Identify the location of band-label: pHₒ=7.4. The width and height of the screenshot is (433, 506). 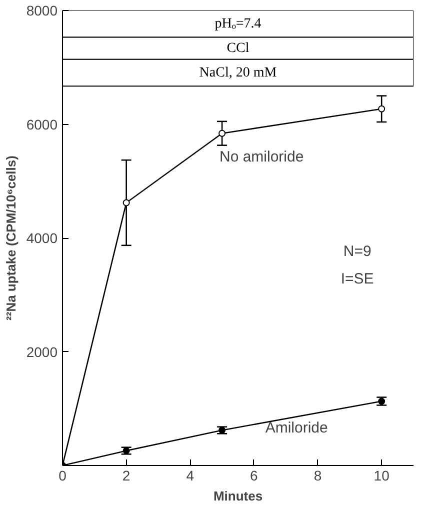
(238, 24).